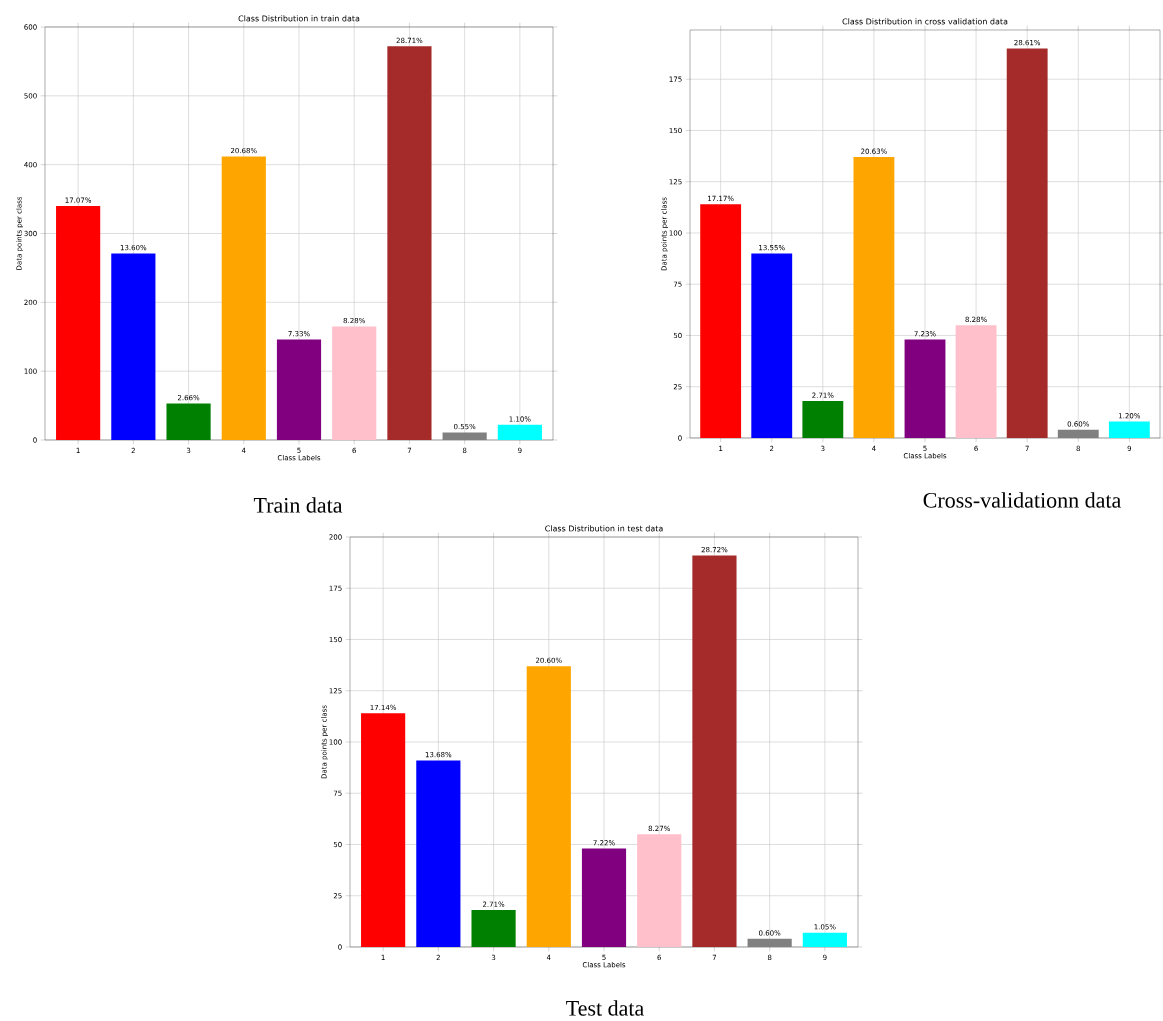  I want to click on chart-title: Class Distribution in train data, so click(299, 18).